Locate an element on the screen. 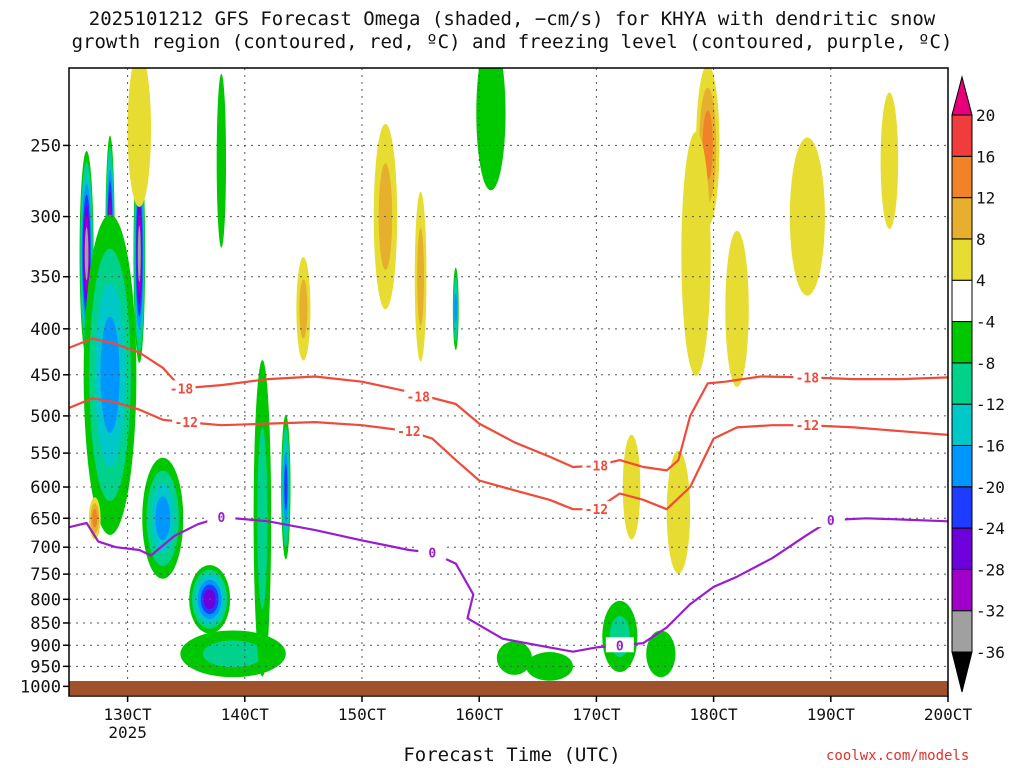 This screenshot has height=768, width=1024. x-tick-label: 160CT is located at coordinates (479, 714).